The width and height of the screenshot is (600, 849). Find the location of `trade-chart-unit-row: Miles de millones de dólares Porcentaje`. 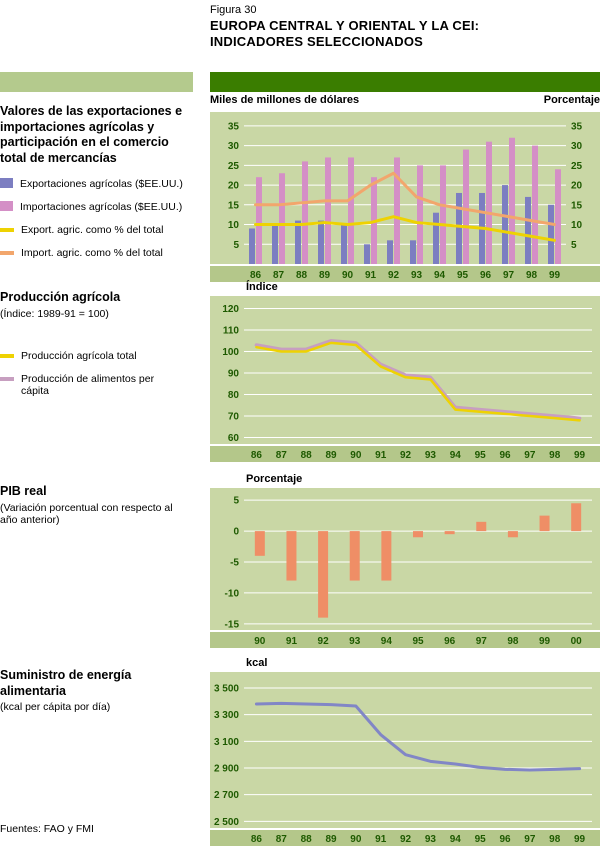

trade-chart-unit-row: Miles de millones de dólares Porcentaje is located at coordinates (405, 100).